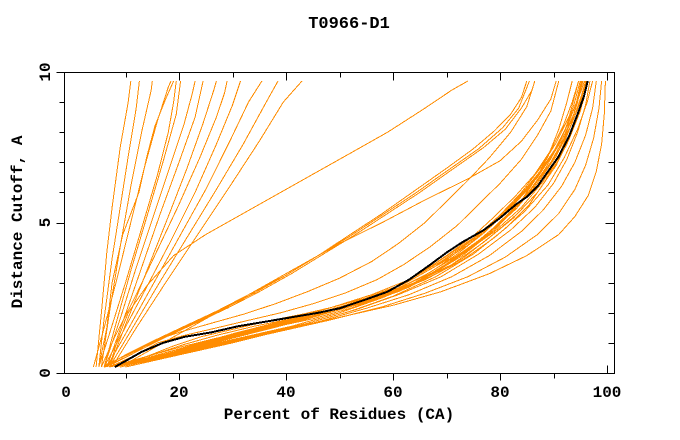  I want to click on x-tick-label: 20, so click(178, 393).